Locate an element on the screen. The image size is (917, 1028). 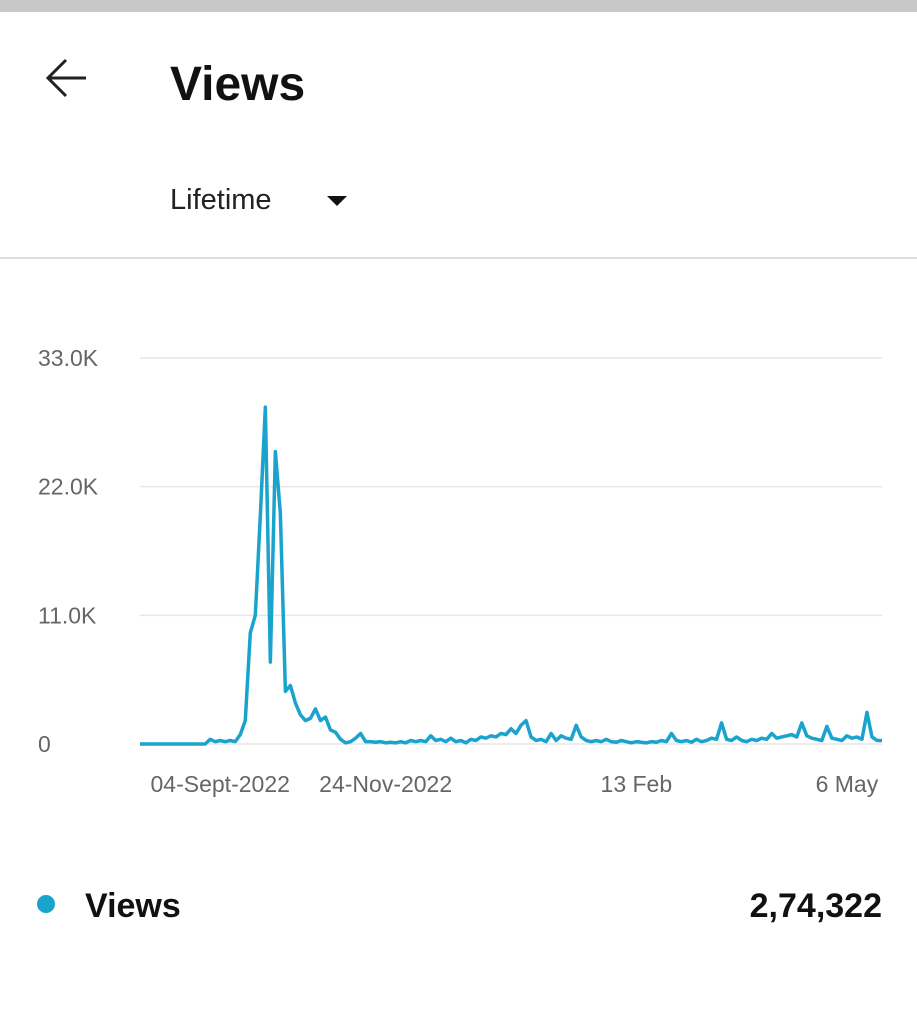
period-label: Lifetime is located at coordinates (221, 200).